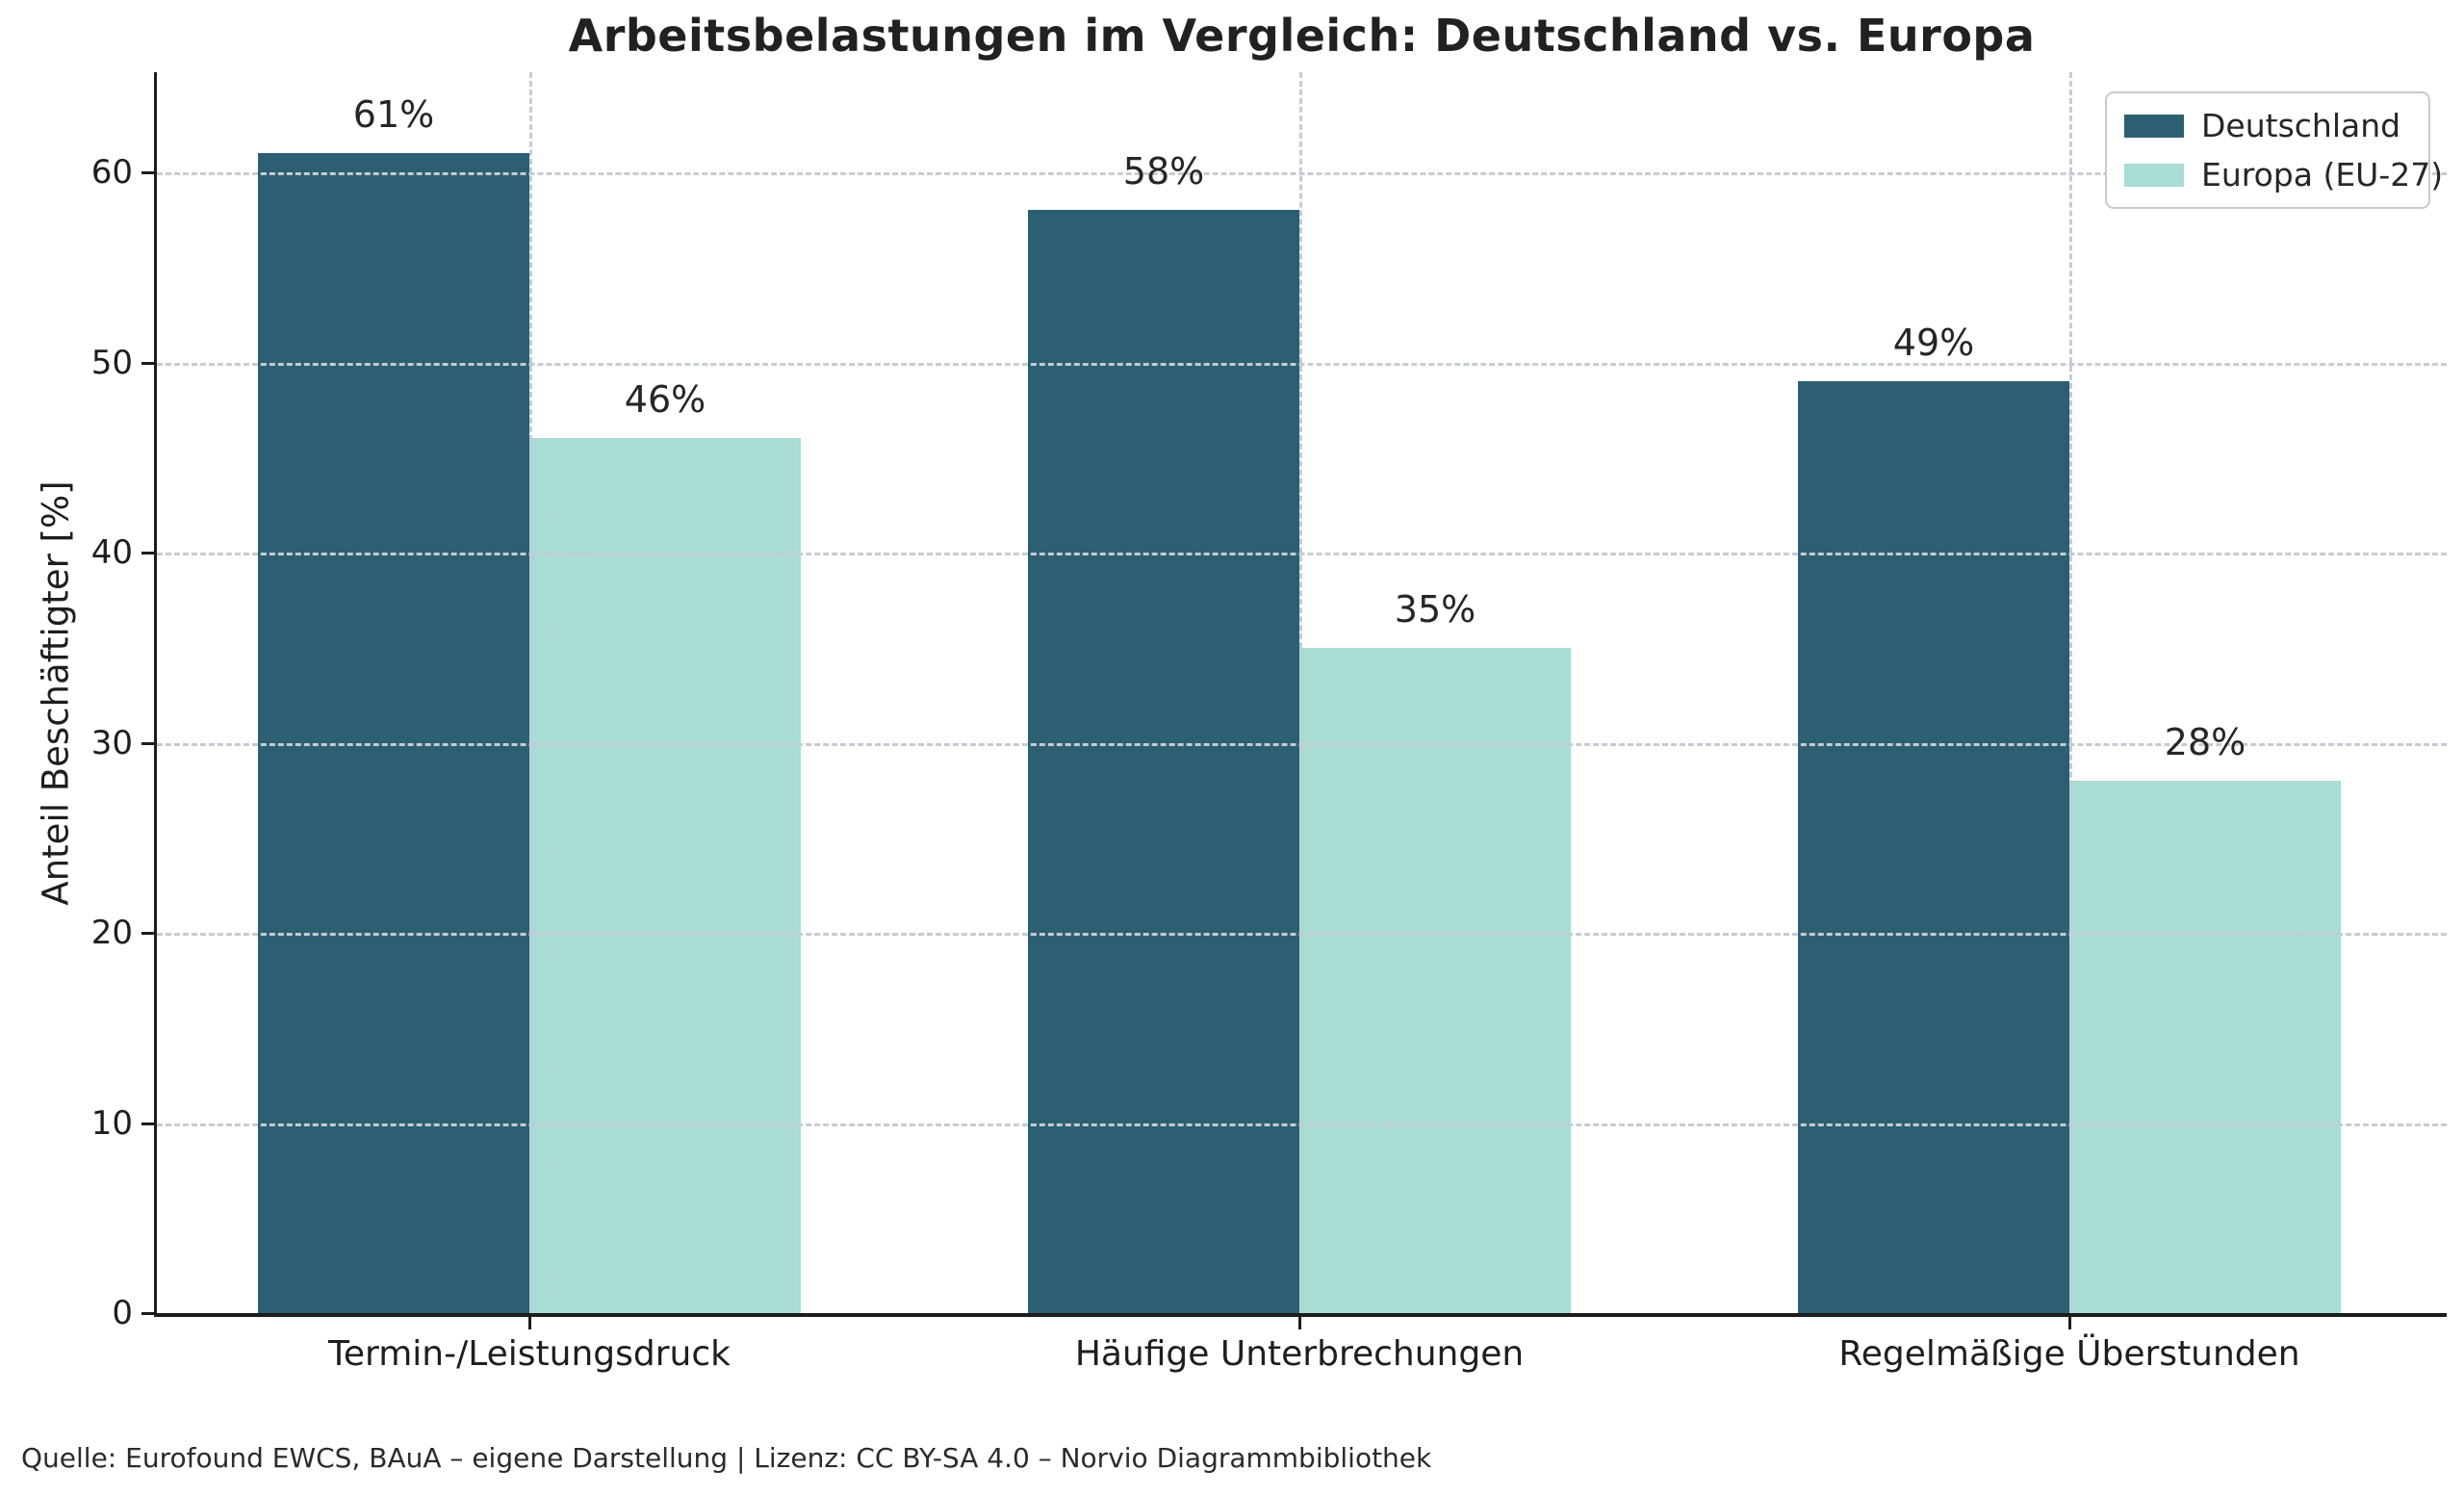 The image size is (2464, 1496). Describe the element at coordinates (1435, 980) in the screenshot. I see `bar-europa-eu-27--1` at that location.